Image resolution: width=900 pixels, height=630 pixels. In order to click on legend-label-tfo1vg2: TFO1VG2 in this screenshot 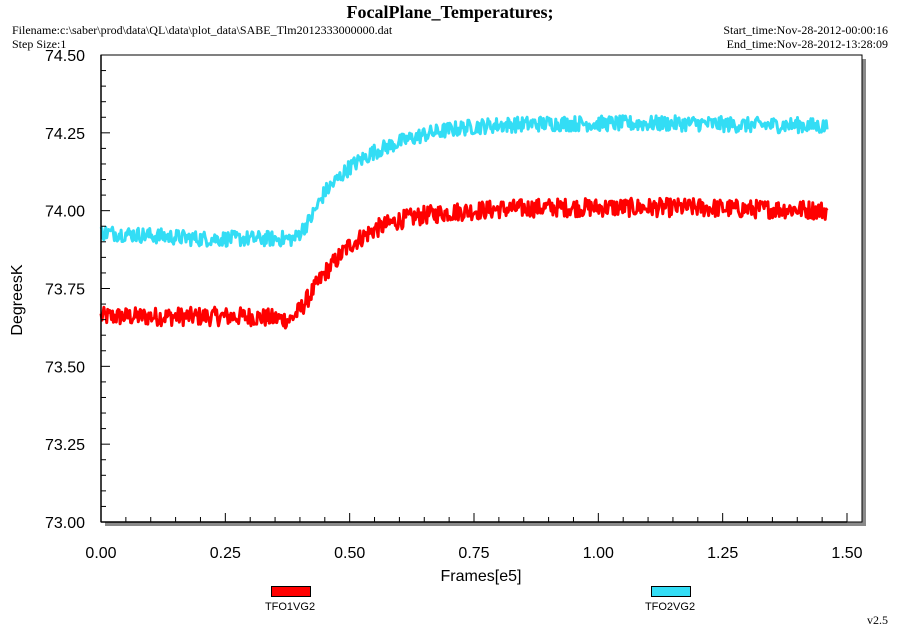, I will do `click(290, 607)`.